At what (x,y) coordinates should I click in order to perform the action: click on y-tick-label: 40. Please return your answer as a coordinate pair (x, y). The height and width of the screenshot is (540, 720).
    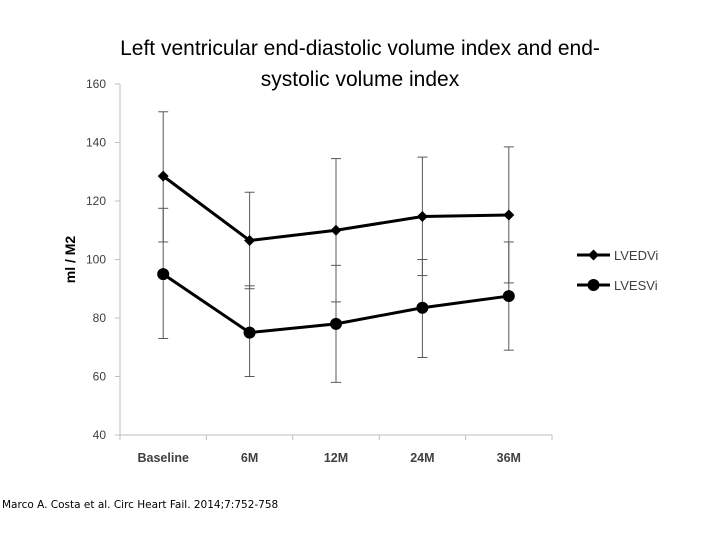
    Looking at the image, I should click on (100, 435).